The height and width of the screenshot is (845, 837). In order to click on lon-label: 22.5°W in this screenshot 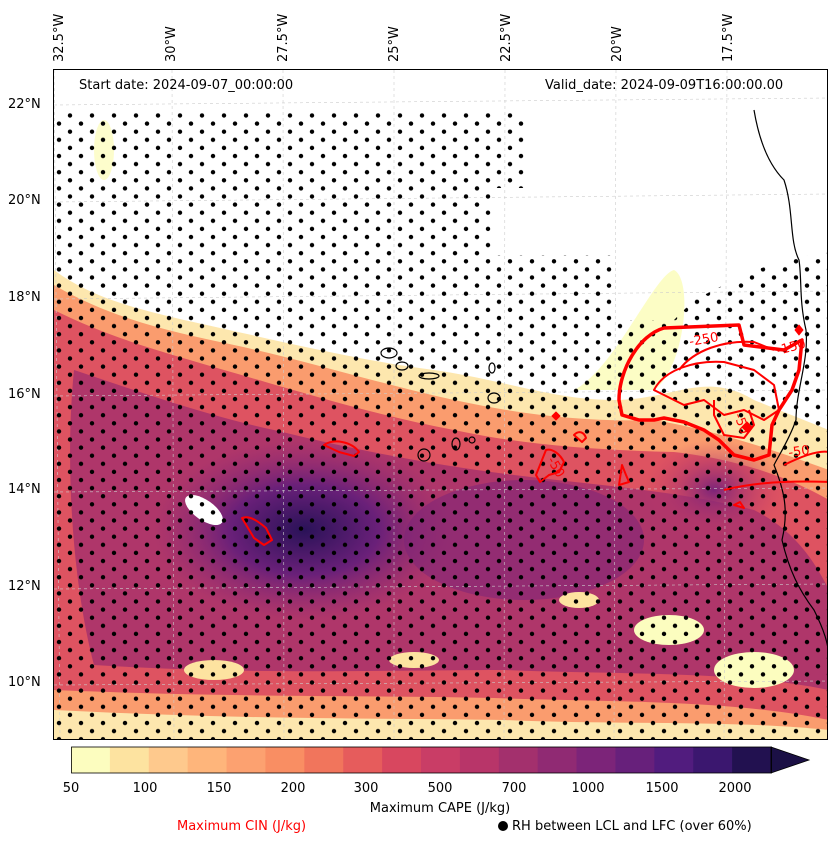, I will do `click(506, 37)`.